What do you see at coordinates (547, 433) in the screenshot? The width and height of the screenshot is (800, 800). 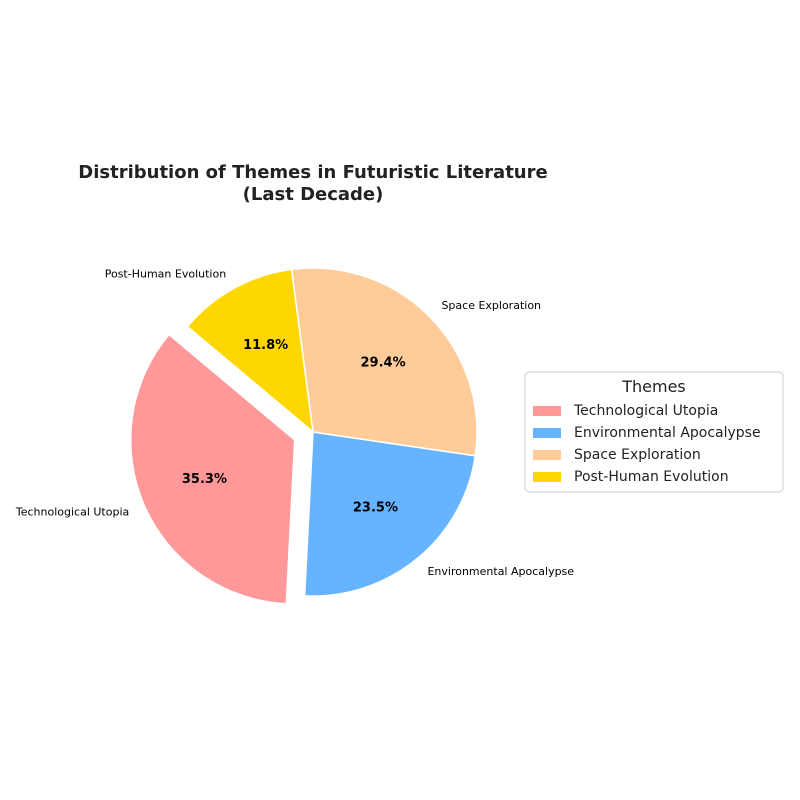 I see `legend-swatch-environmental-apocalypse` at bounding box center [547, 433].